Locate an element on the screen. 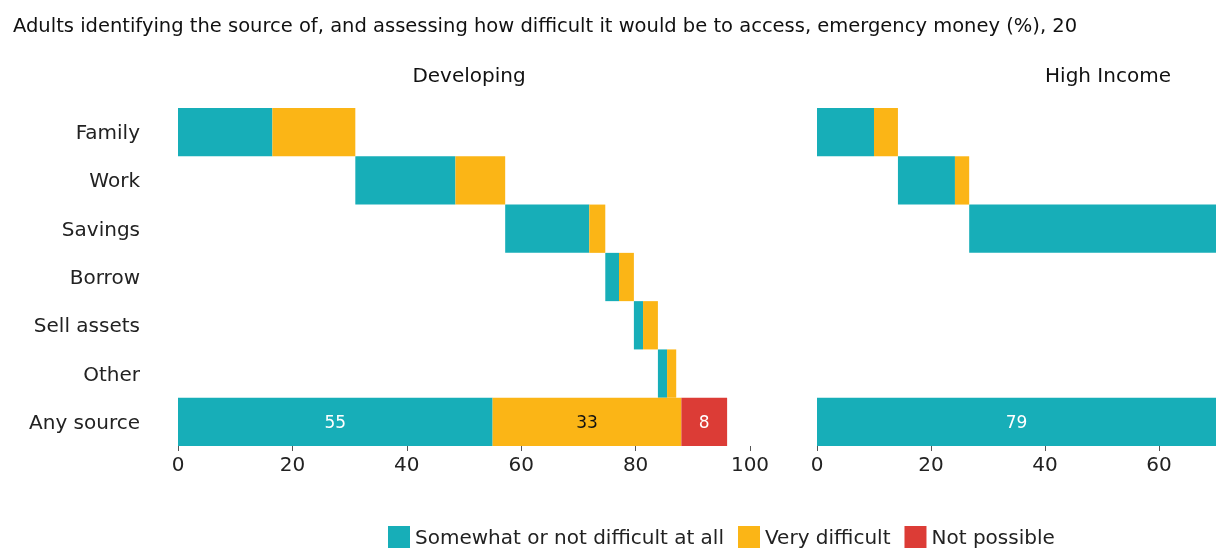  y-tick-label: Savings is located at coordinates (100, 228).